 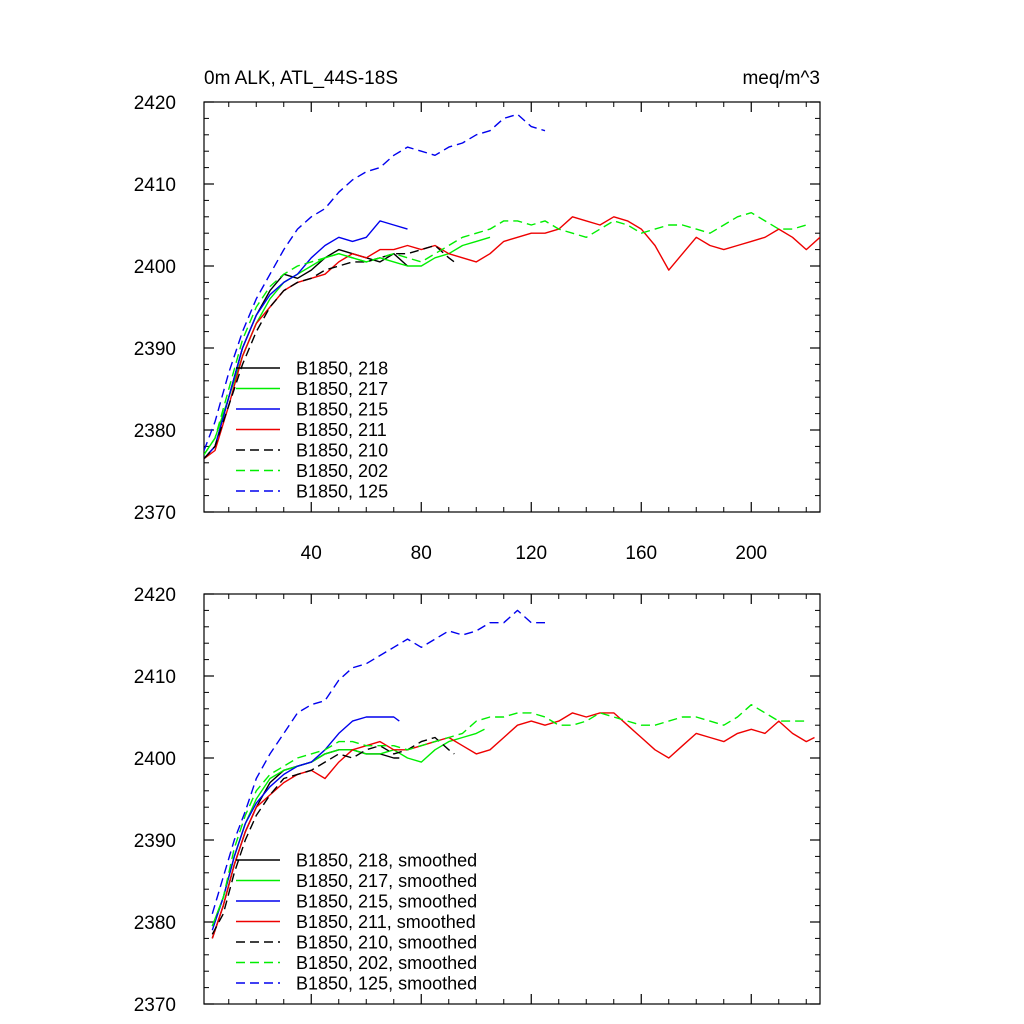 What do you see at coordinates (342, 451) in the screenshot?
I see `legend-label-5: B1850, 210` at bounding box center [342, 451].